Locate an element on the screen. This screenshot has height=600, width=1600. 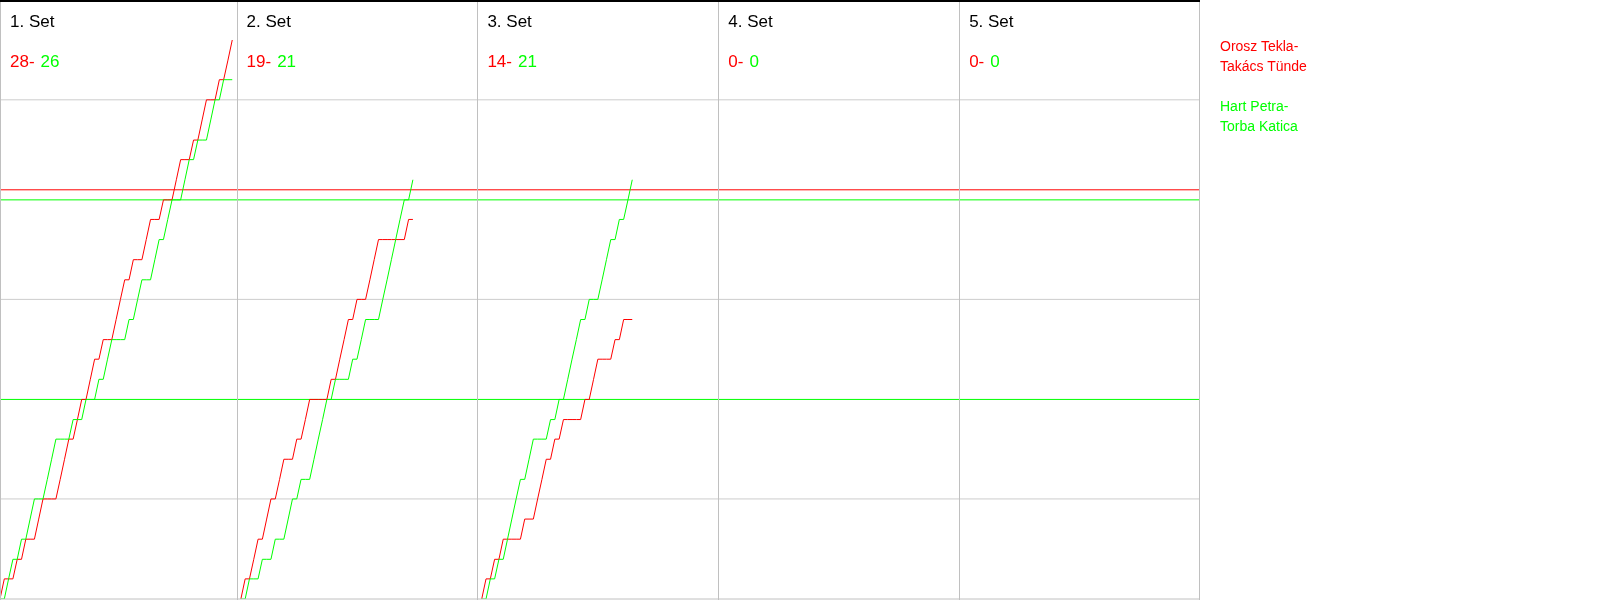
text: 5. Set is located at coordinates (991, 22).